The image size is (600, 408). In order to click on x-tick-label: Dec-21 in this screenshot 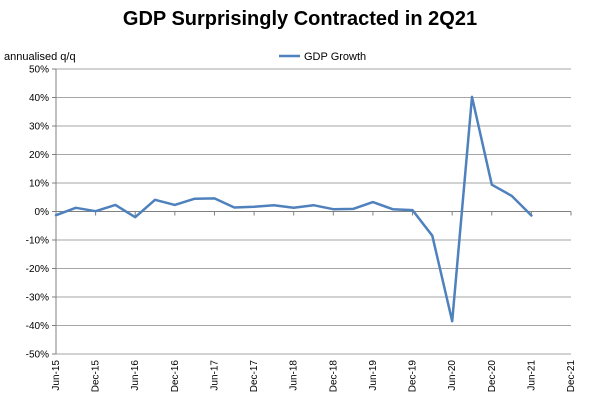, I will do `click(571, 376)`.